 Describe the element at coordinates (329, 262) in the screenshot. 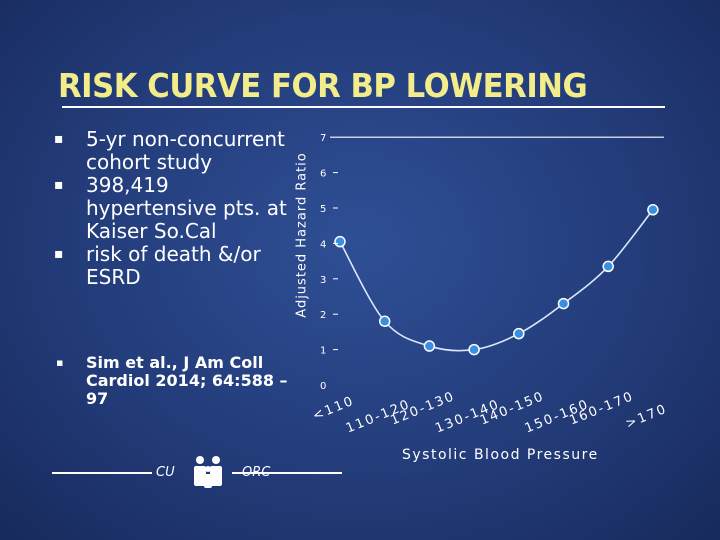

I see `y-tick-labels: 0 1 2 3 4 5 6 7` at that location.